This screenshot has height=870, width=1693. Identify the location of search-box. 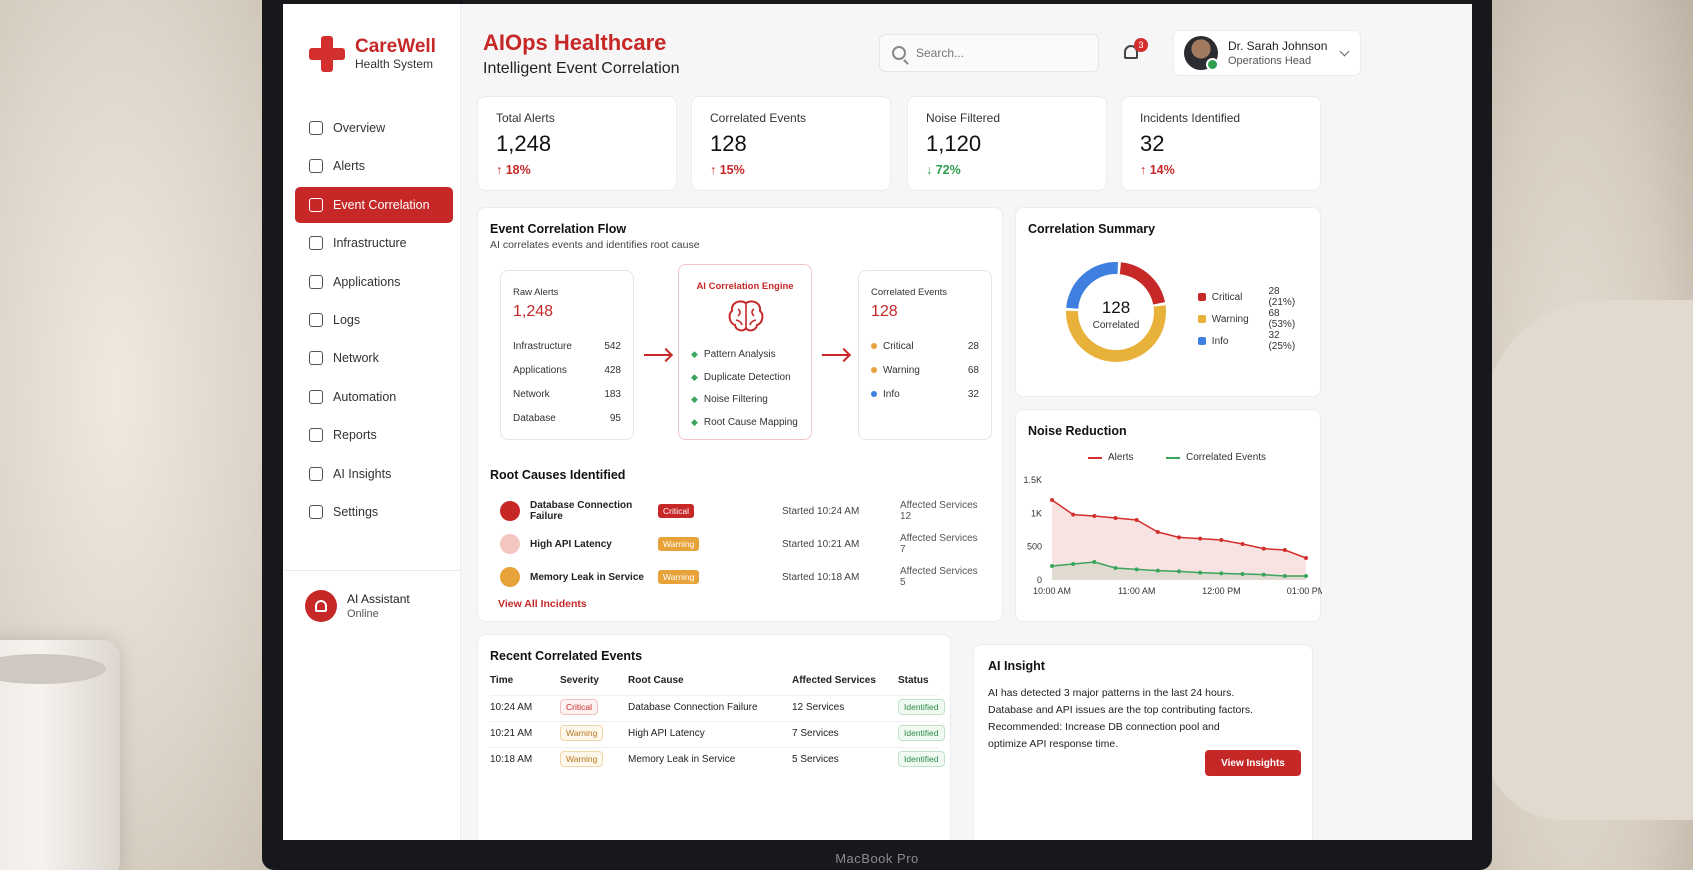
(989, 53).